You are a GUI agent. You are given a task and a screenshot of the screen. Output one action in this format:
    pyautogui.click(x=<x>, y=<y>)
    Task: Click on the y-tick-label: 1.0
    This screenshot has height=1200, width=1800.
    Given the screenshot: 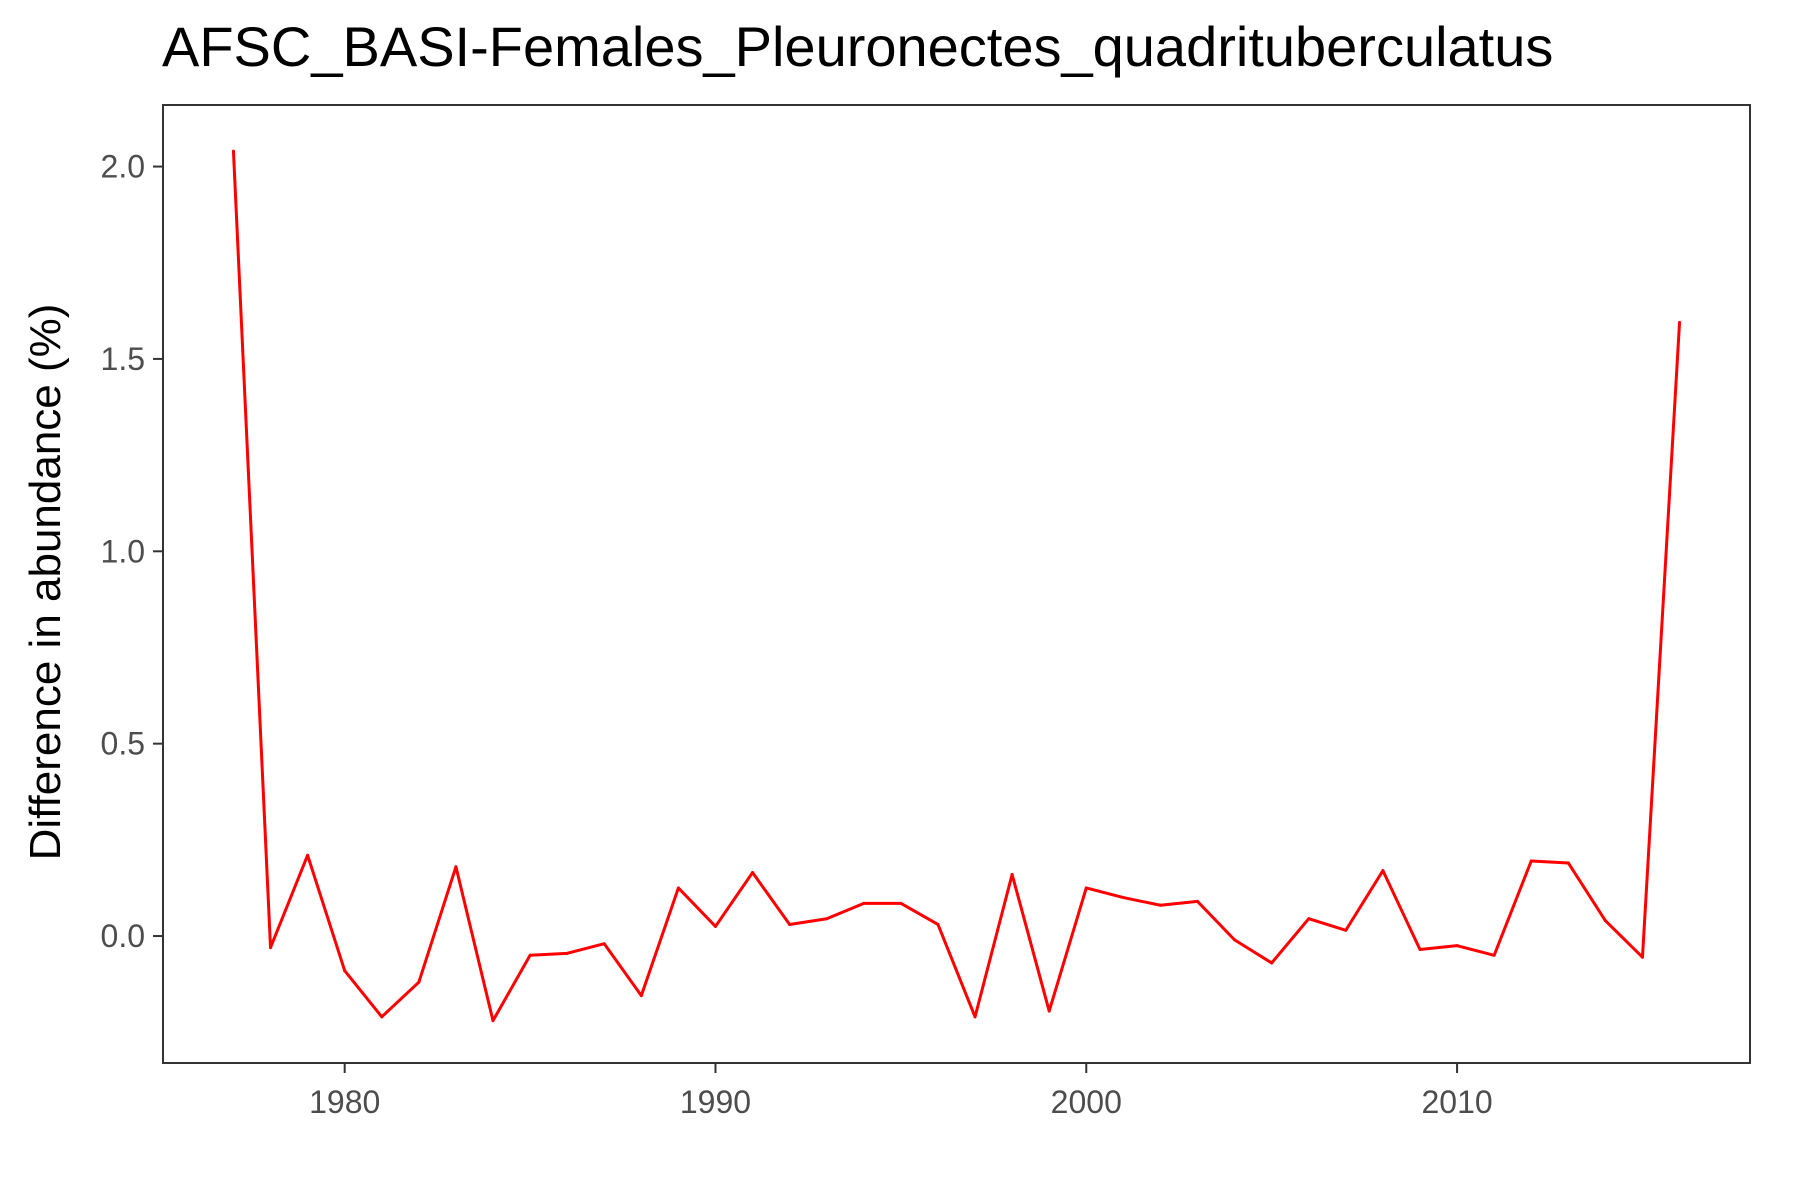 What is the action you would take?
    pyautogui.click(x=123, y=551)
    